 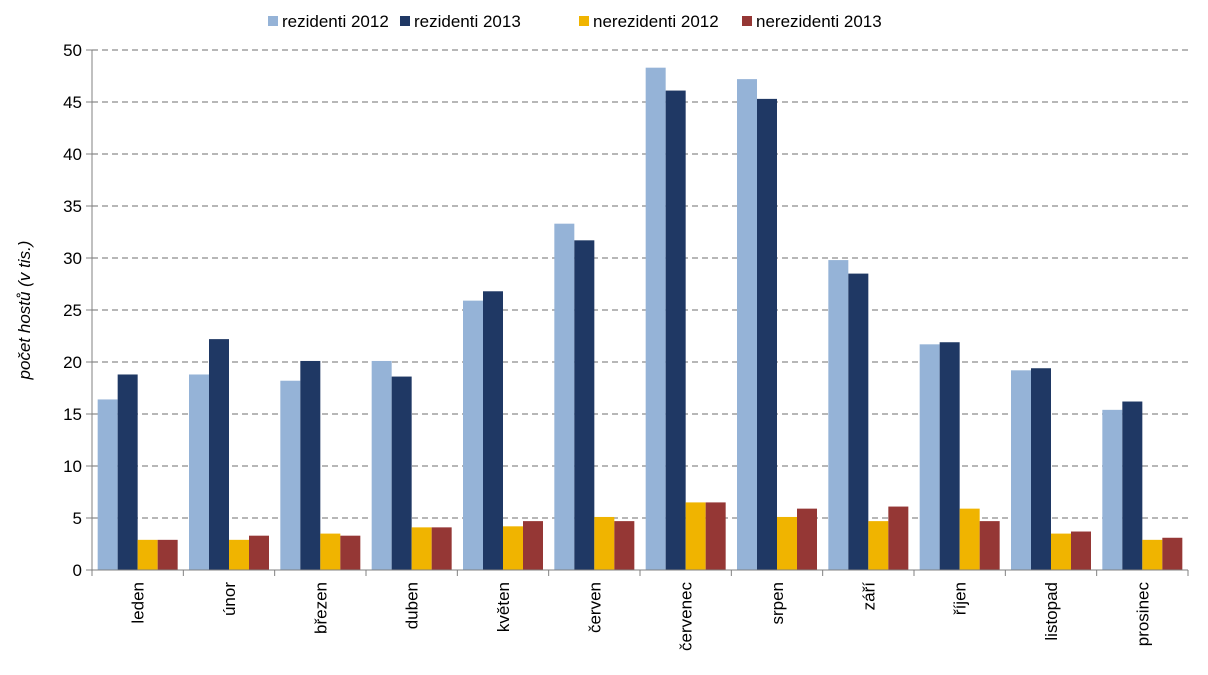 What do you see at coordinates (77, 570) in the screenshot?
I see `y-tick-label: 0` at bounding box center [77, 570].